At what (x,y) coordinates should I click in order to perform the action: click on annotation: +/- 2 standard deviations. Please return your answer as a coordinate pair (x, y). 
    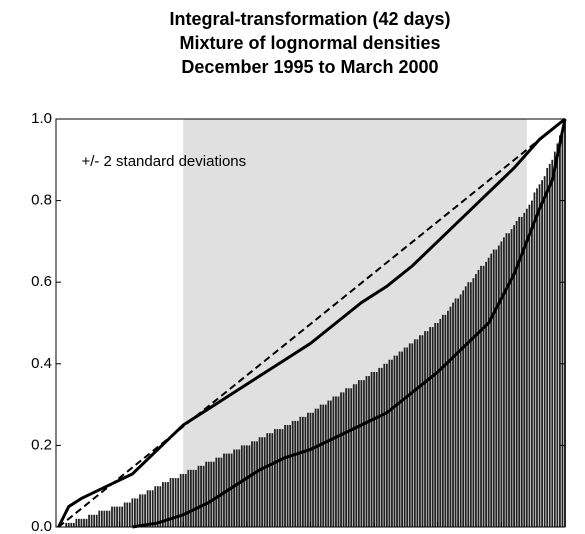
    Looking at the image, I should click on (163, 161).